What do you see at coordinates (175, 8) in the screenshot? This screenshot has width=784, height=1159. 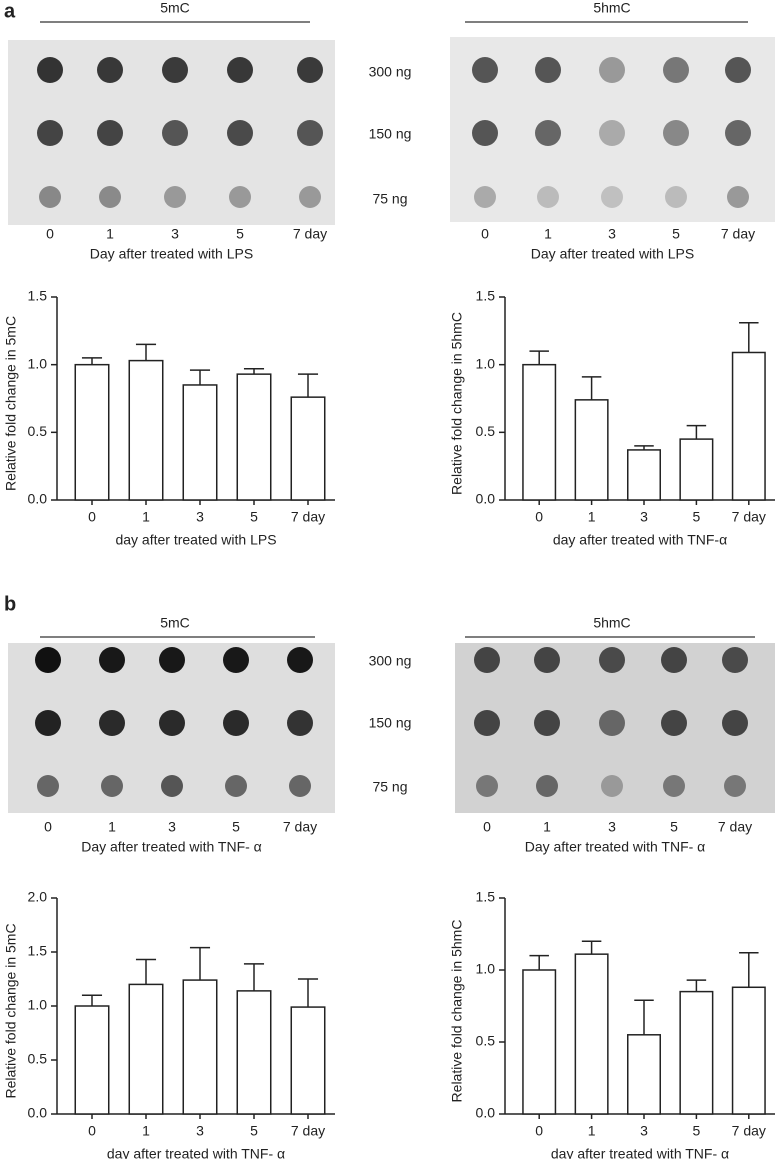 I see `blot-title: 5mC` at bounding box center [175, 8].